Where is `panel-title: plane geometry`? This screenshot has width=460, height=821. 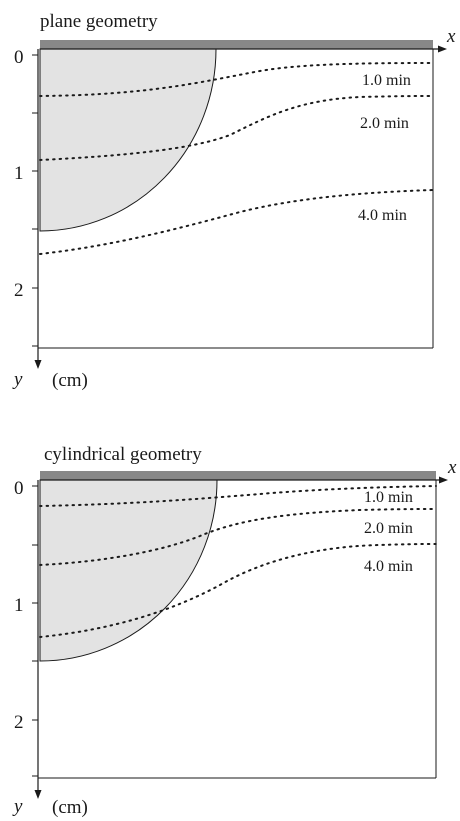 panel-title: plane geometry is located at coordinates (99, 21).